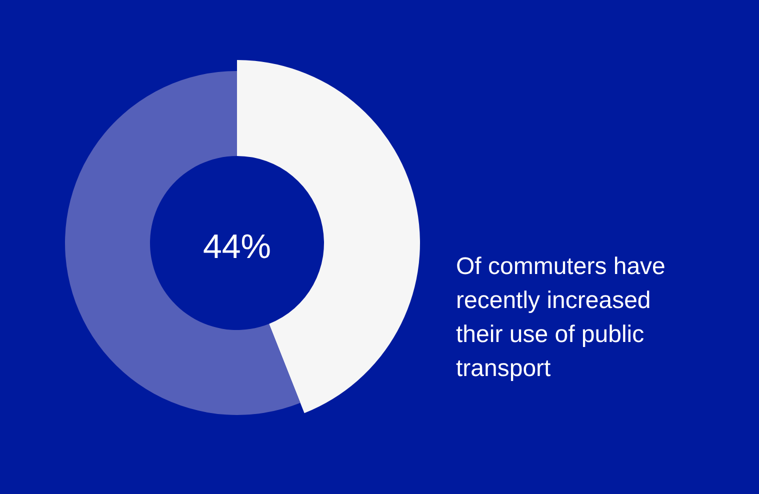 The width and height of the screenshot is (759, 494). Describe the element at coordinates (237, 247) in the screenshot. I see `text: 44%` at that location.